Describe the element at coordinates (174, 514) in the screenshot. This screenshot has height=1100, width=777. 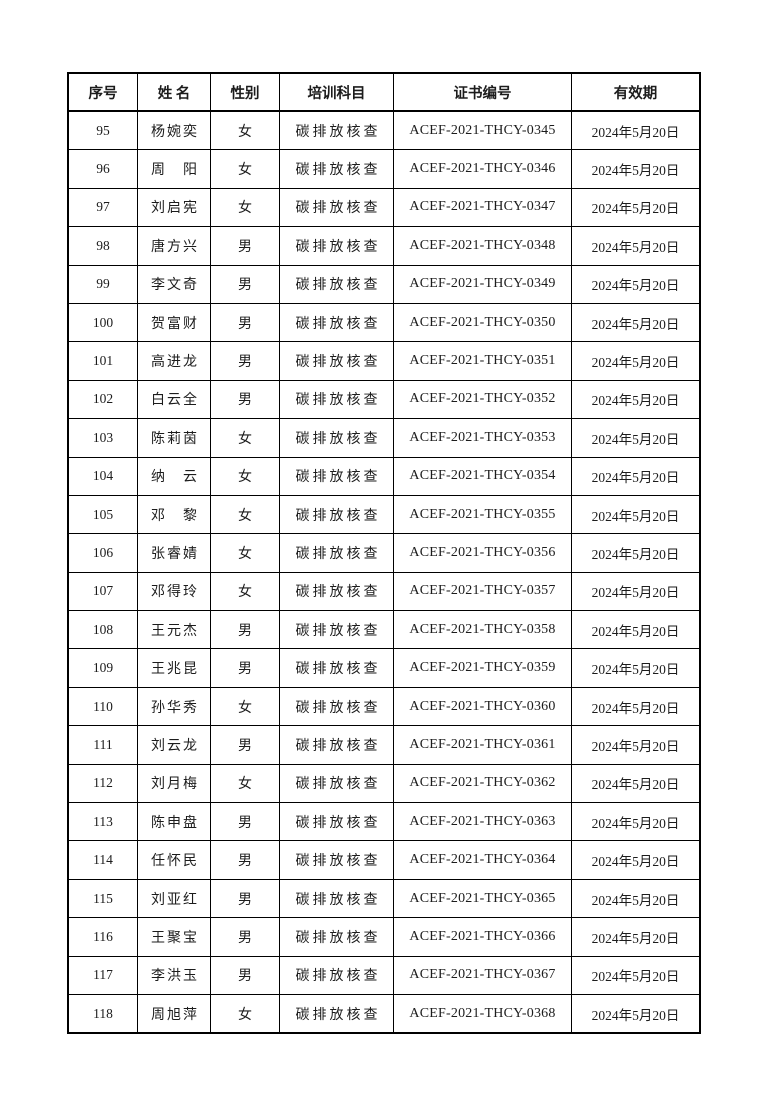
I see `cell-name: 邓 黎` at that location.